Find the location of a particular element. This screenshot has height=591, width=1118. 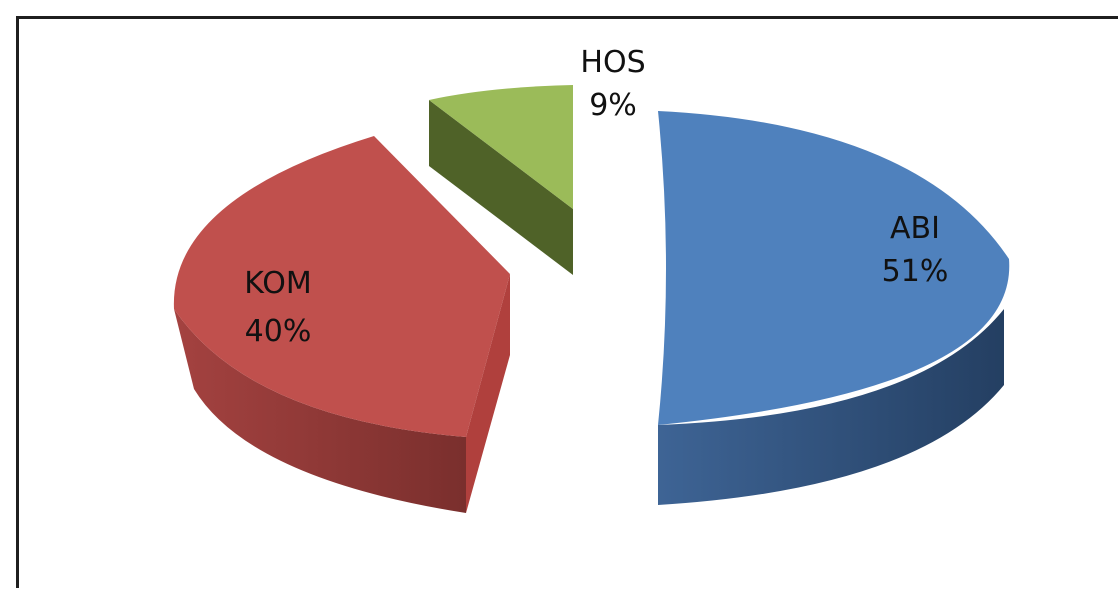

slice-value-hos: 9% is located at coordinates (613, 105).